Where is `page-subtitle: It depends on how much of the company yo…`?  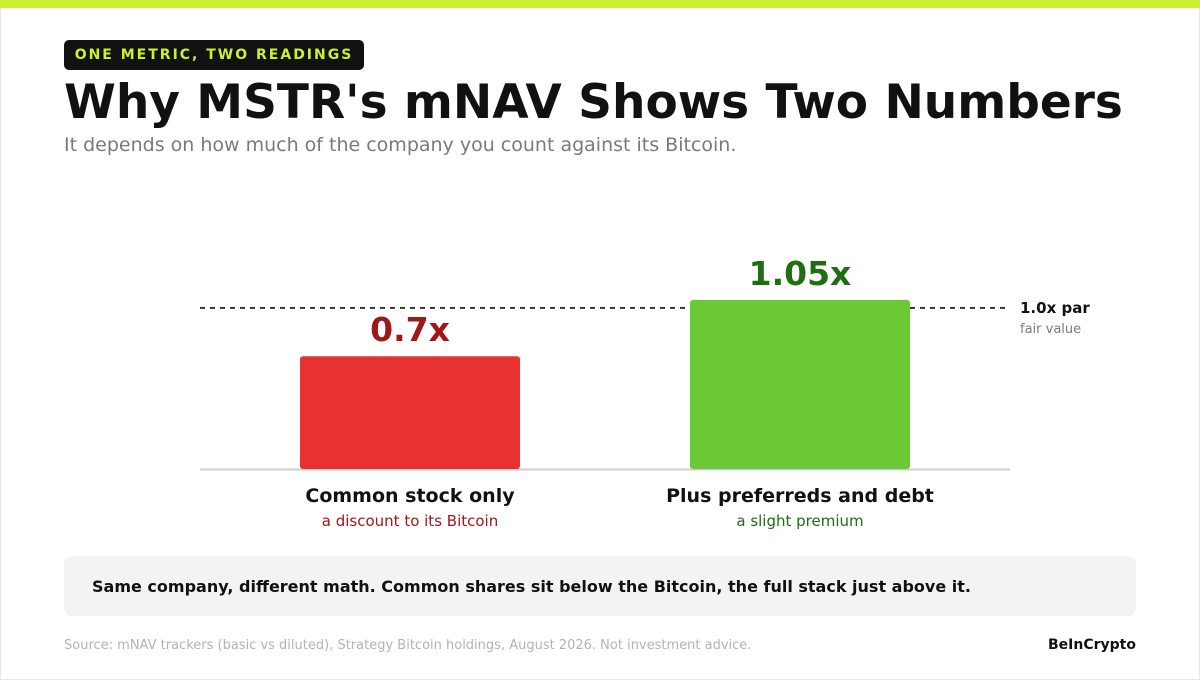
page-subtitle: It depends on how much of the company yo… is located at coordinates (400, 145).